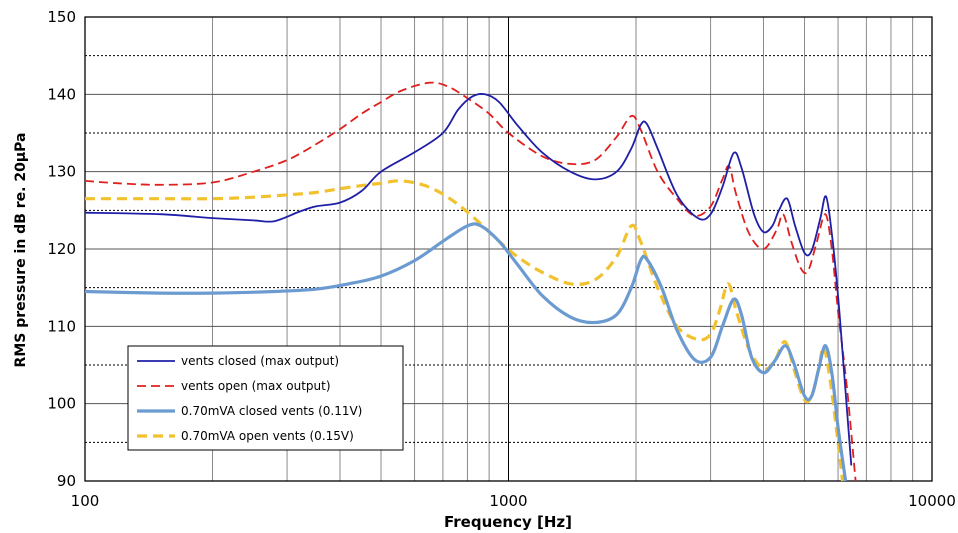  Describe the element at coordinates (61, 172) in the screenshot. I see `y-tick-label: 130` at that location.